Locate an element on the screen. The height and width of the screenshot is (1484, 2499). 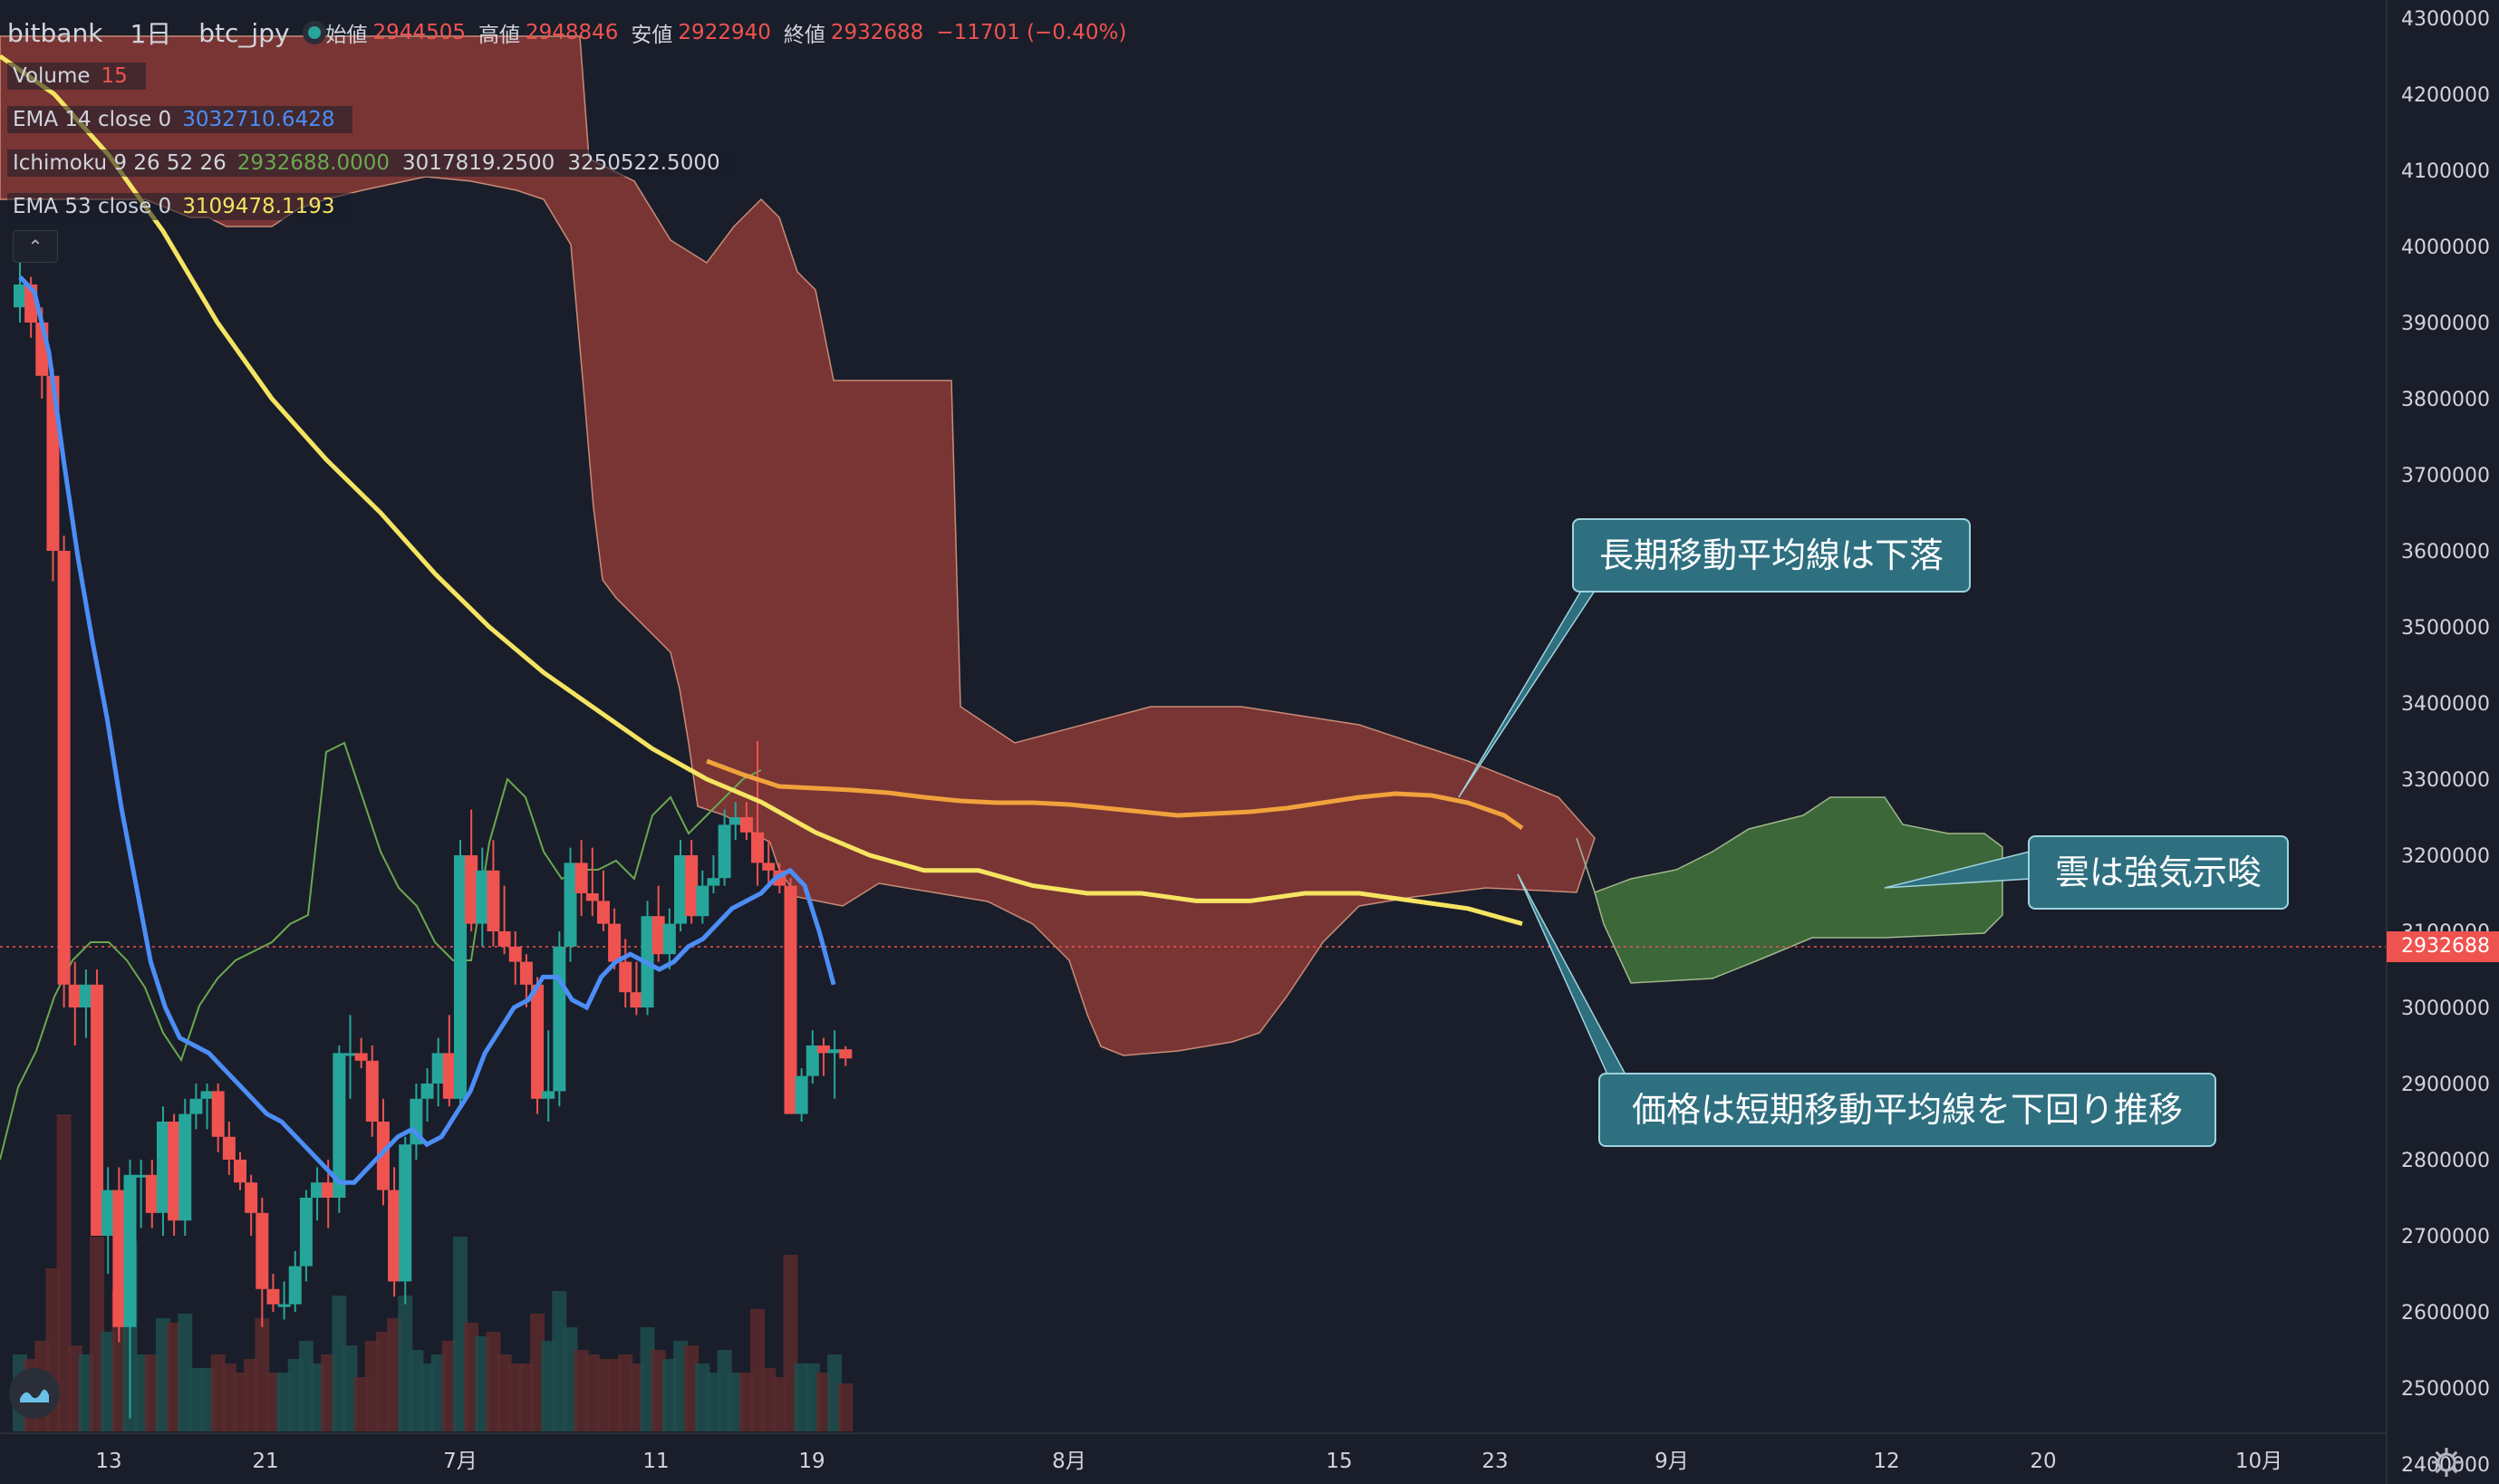
indicator-ema14: EMA 14 close 0 3032710.6428 is located at coordinates (573, 120).